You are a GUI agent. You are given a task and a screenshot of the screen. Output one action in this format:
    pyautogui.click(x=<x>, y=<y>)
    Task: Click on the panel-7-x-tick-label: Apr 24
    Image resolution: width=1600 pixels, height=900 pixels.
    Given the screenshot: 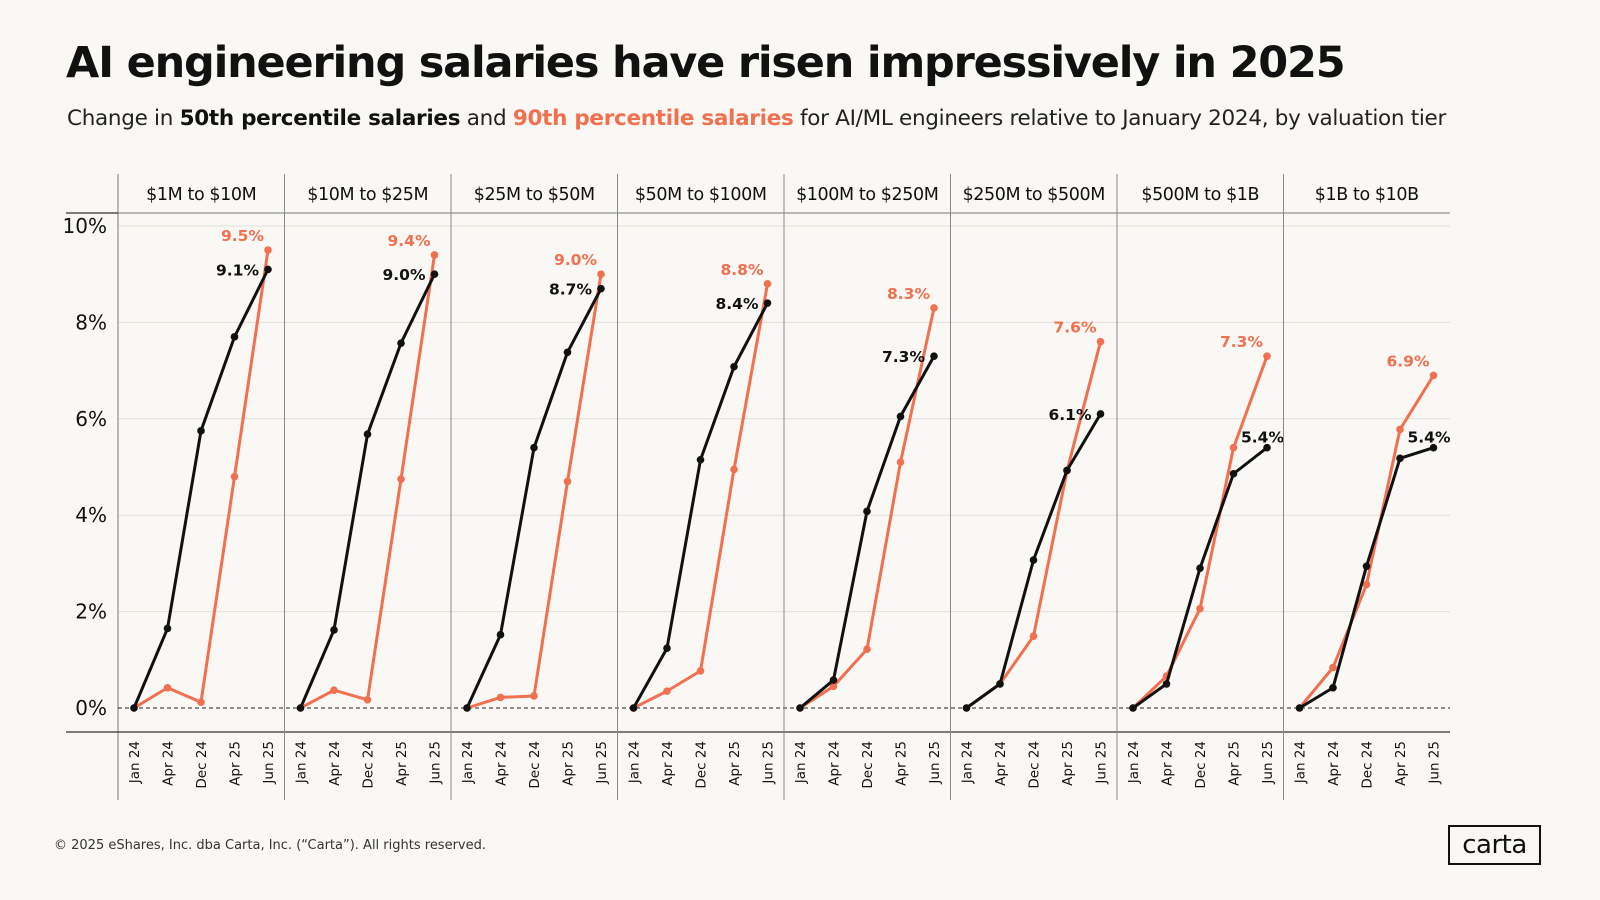 What is the action you would take?
    pyautogui.click(x=1168, y=763)
    